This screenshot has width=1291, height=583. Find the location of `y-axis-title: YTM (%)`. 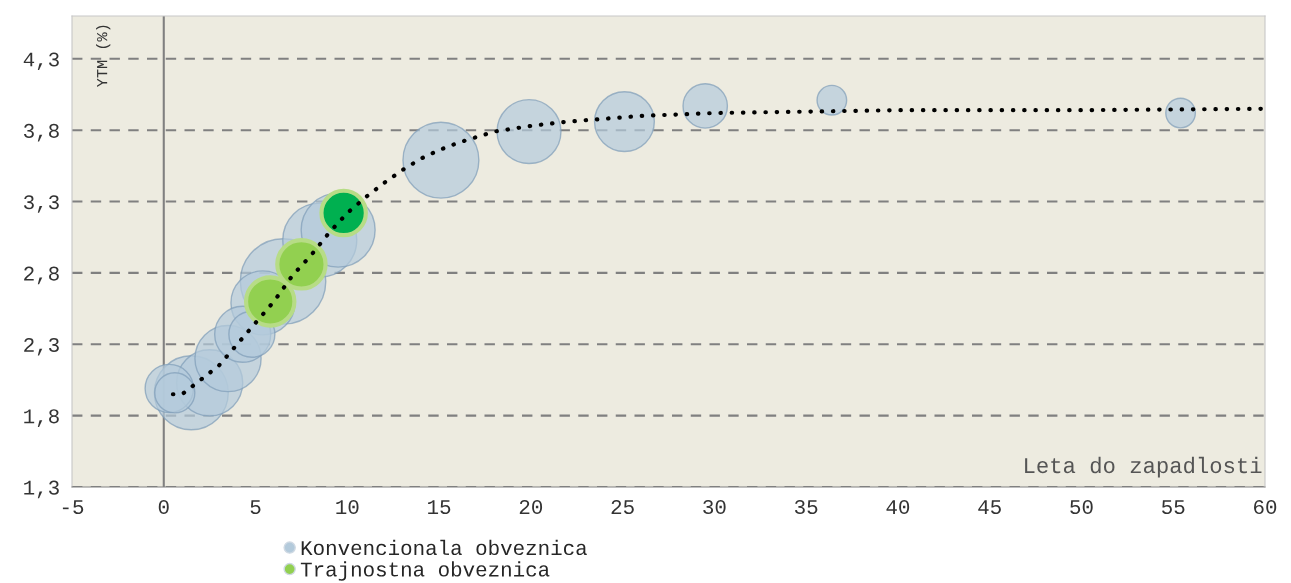

y-axis-title: YTM (%) is located at coordinates (103, 56).